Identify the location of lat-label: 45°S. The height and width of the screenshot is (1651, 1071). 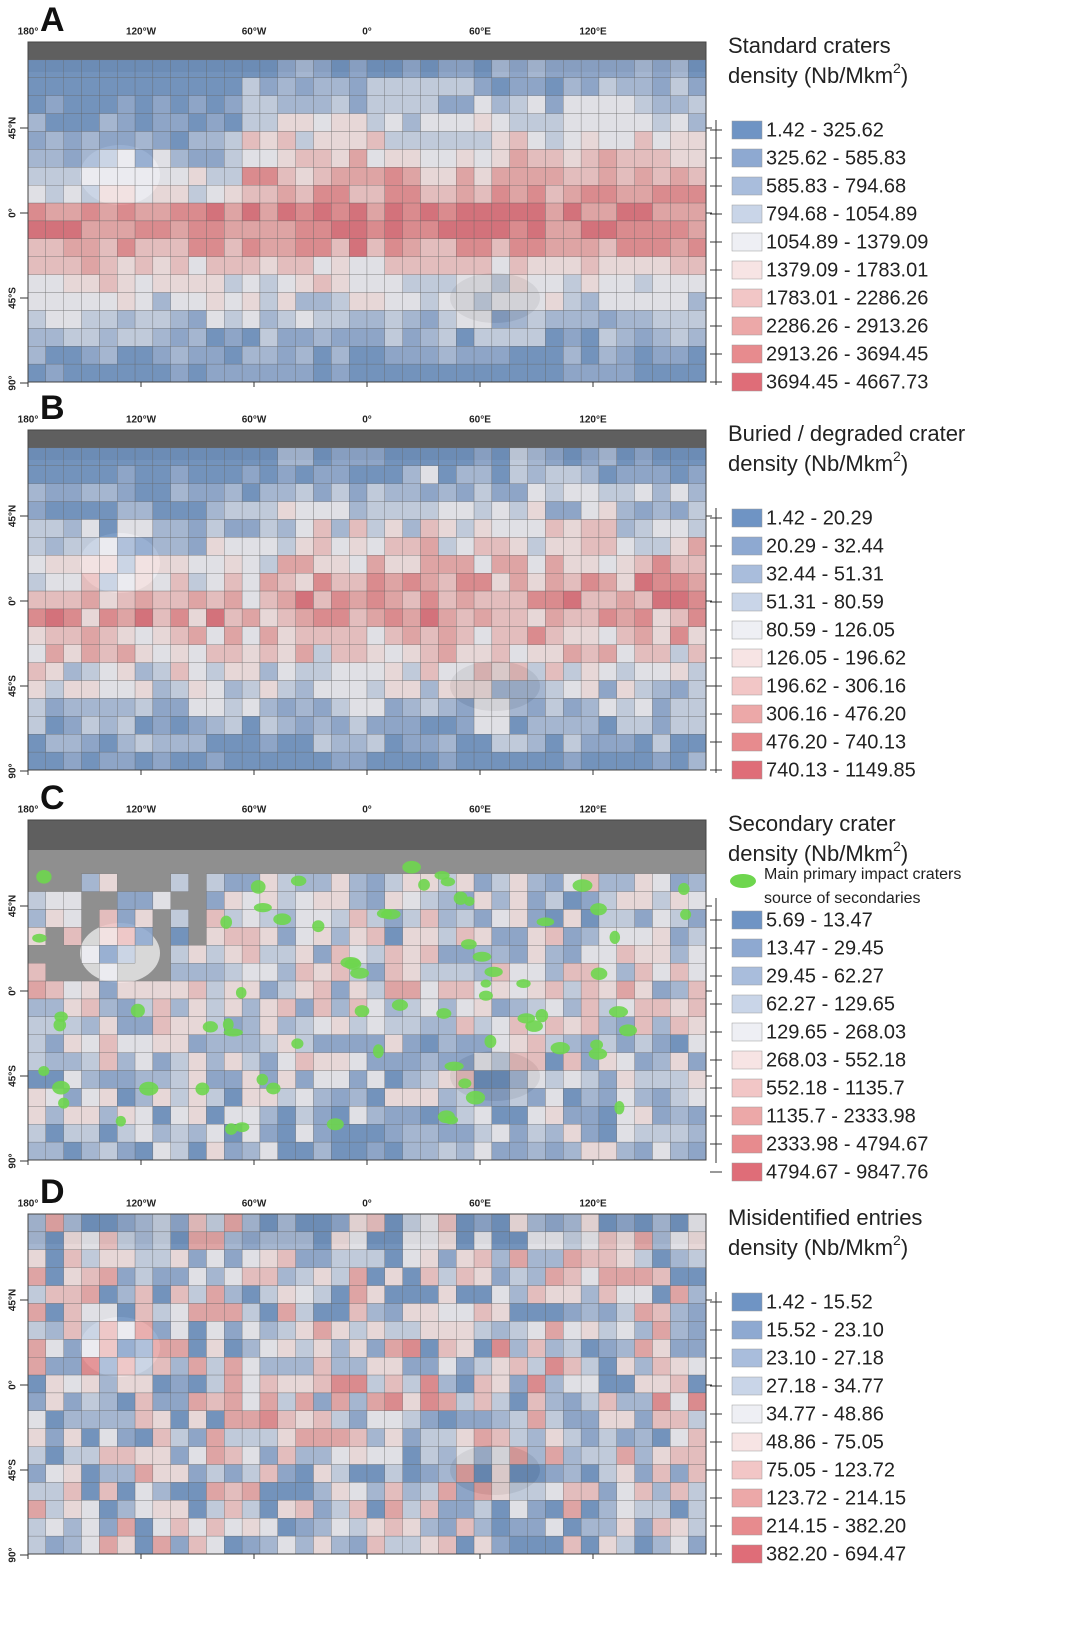
(13, 1076).